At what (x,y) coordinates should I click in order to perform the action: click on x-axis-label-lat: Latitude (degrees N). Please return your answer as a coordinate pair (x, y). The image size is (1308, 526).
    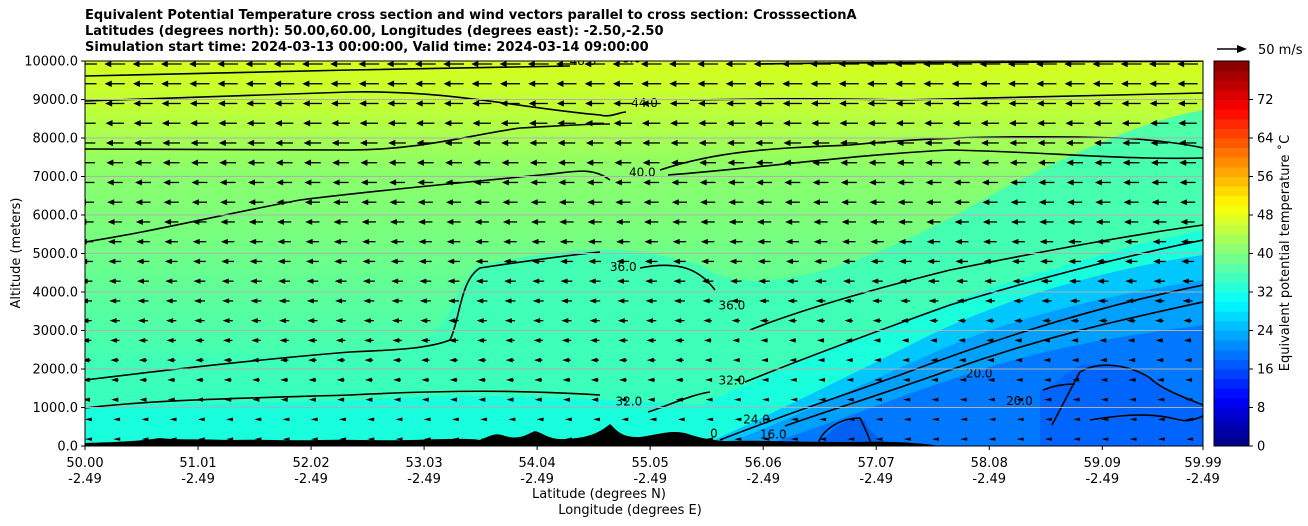
    Looking at the image, I should click on (599, 494).